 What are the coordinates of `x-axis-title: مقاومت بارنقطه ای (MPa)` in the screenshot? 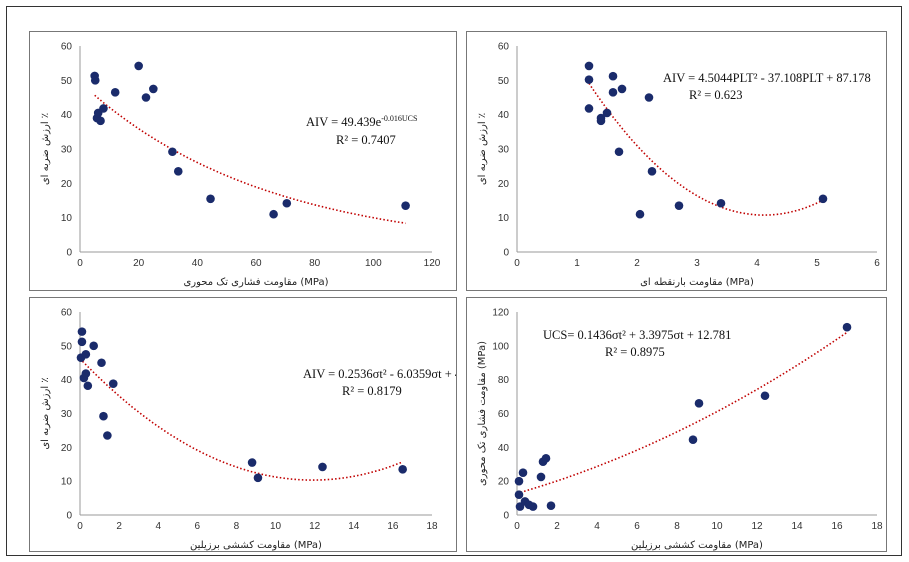 It's located at (697, 282).